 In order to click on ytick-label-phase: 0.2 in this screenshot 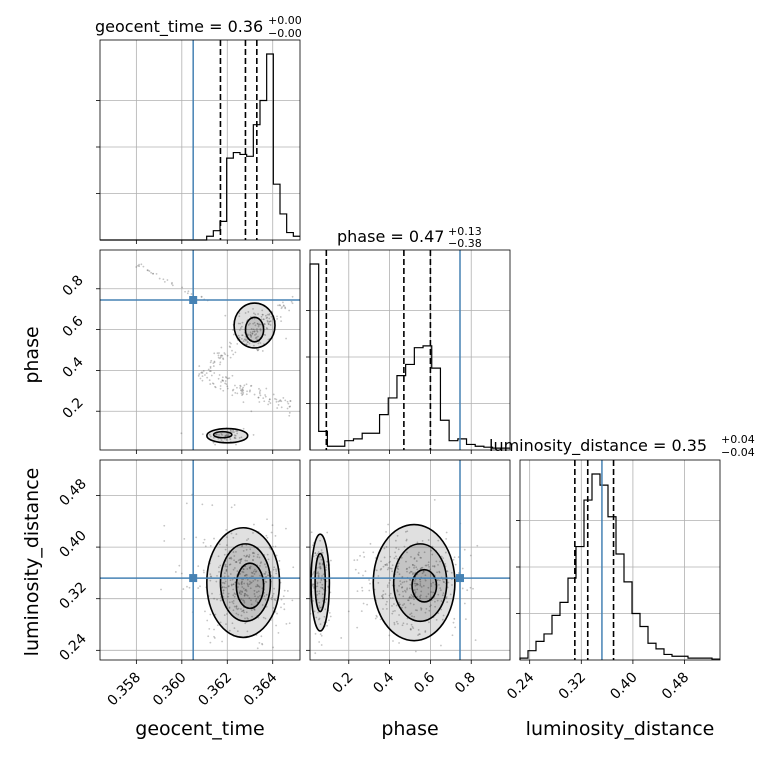, I will do `click(73, 408)`.